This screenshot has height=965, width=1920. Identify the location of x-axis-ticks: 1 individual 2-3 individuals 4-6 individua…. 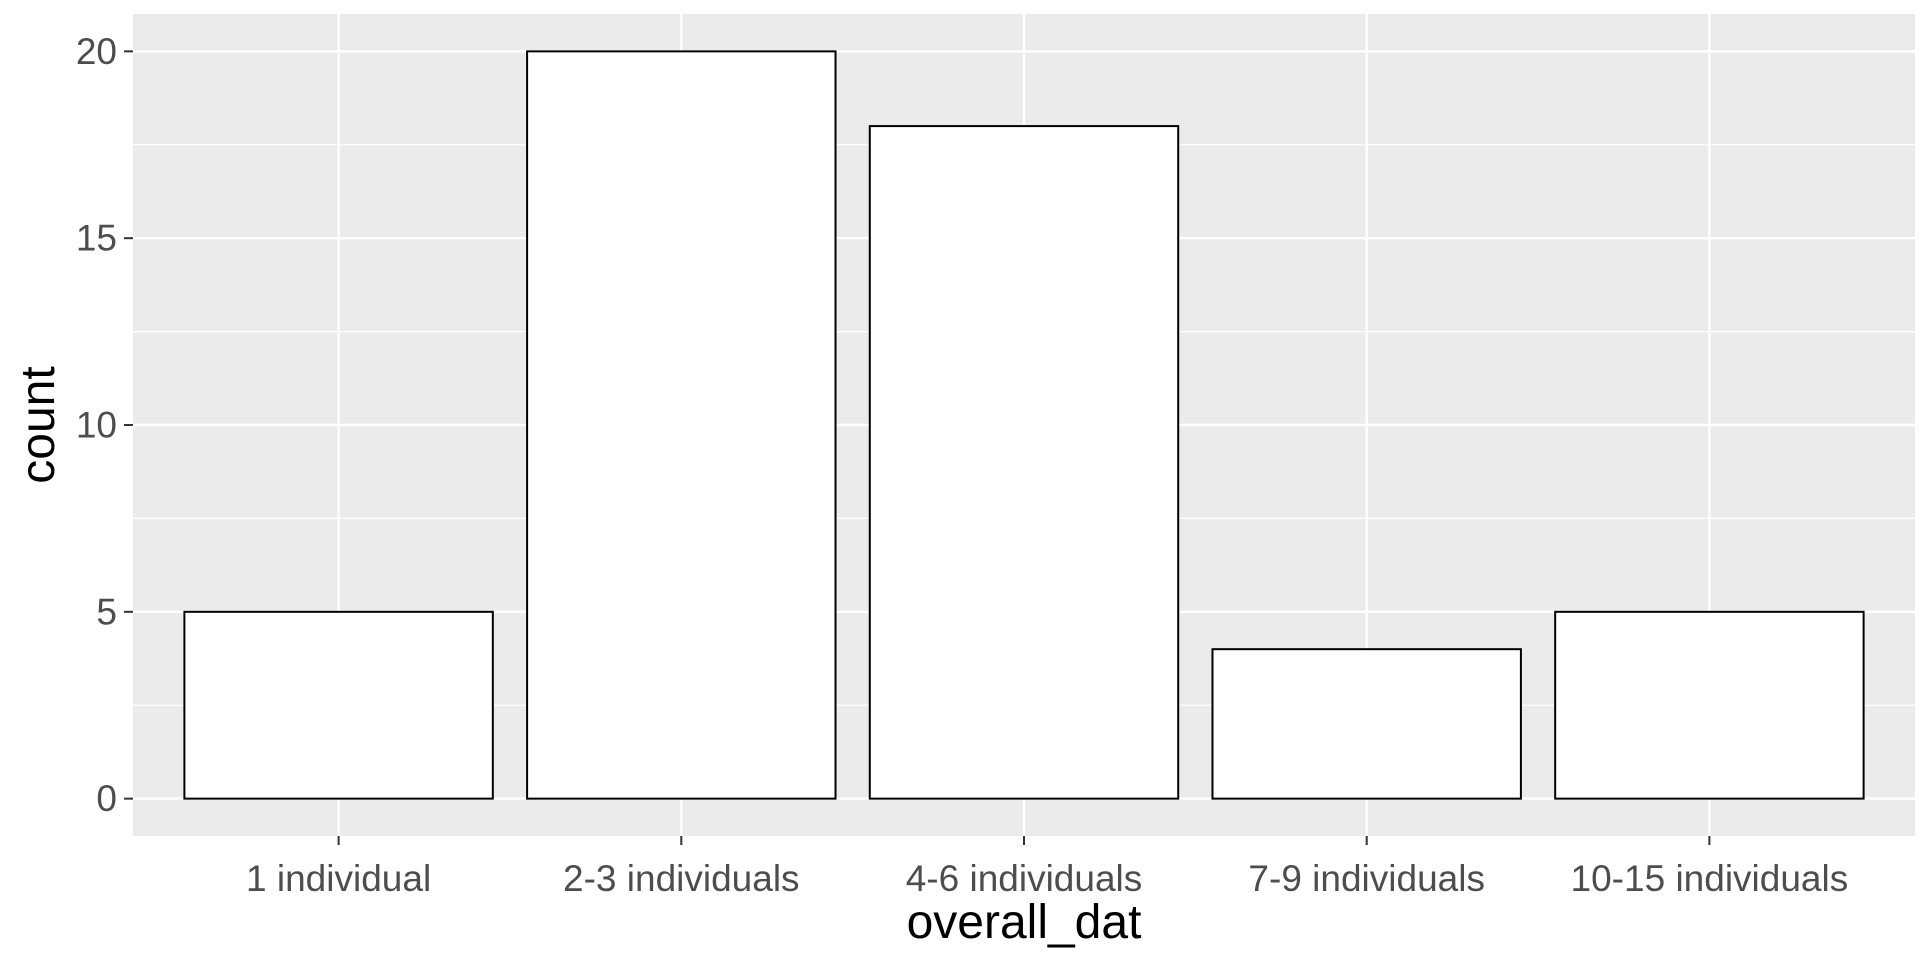
(1047, 867).